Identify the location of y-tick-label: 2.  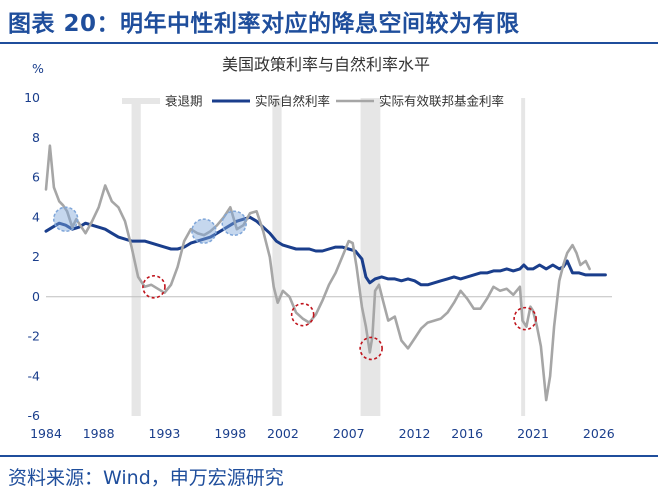
(36, 256).